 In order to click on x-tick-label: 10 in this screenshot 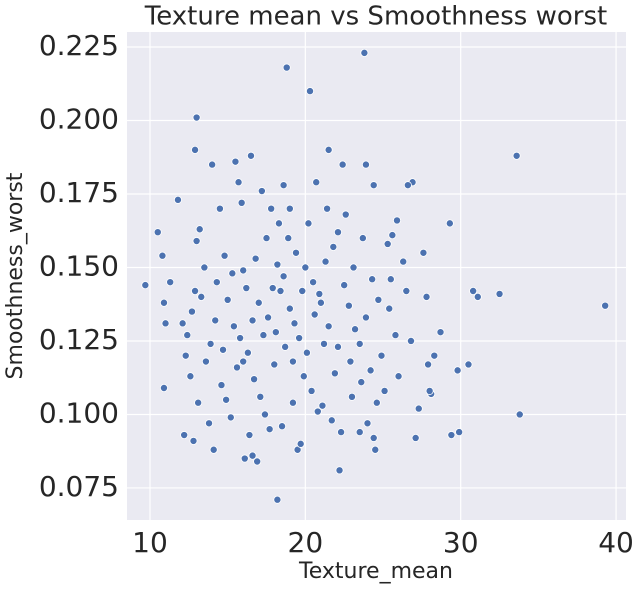, I will do `click(150, 542)`.